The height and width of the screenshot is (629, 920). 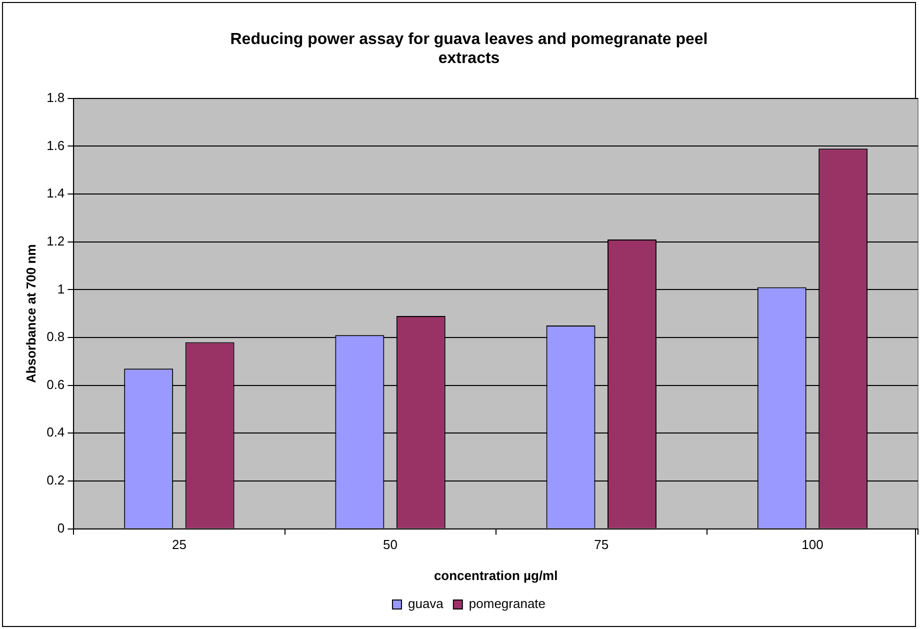 I want to click on y-tick-label: 0.8, so click(x=55, y=336).